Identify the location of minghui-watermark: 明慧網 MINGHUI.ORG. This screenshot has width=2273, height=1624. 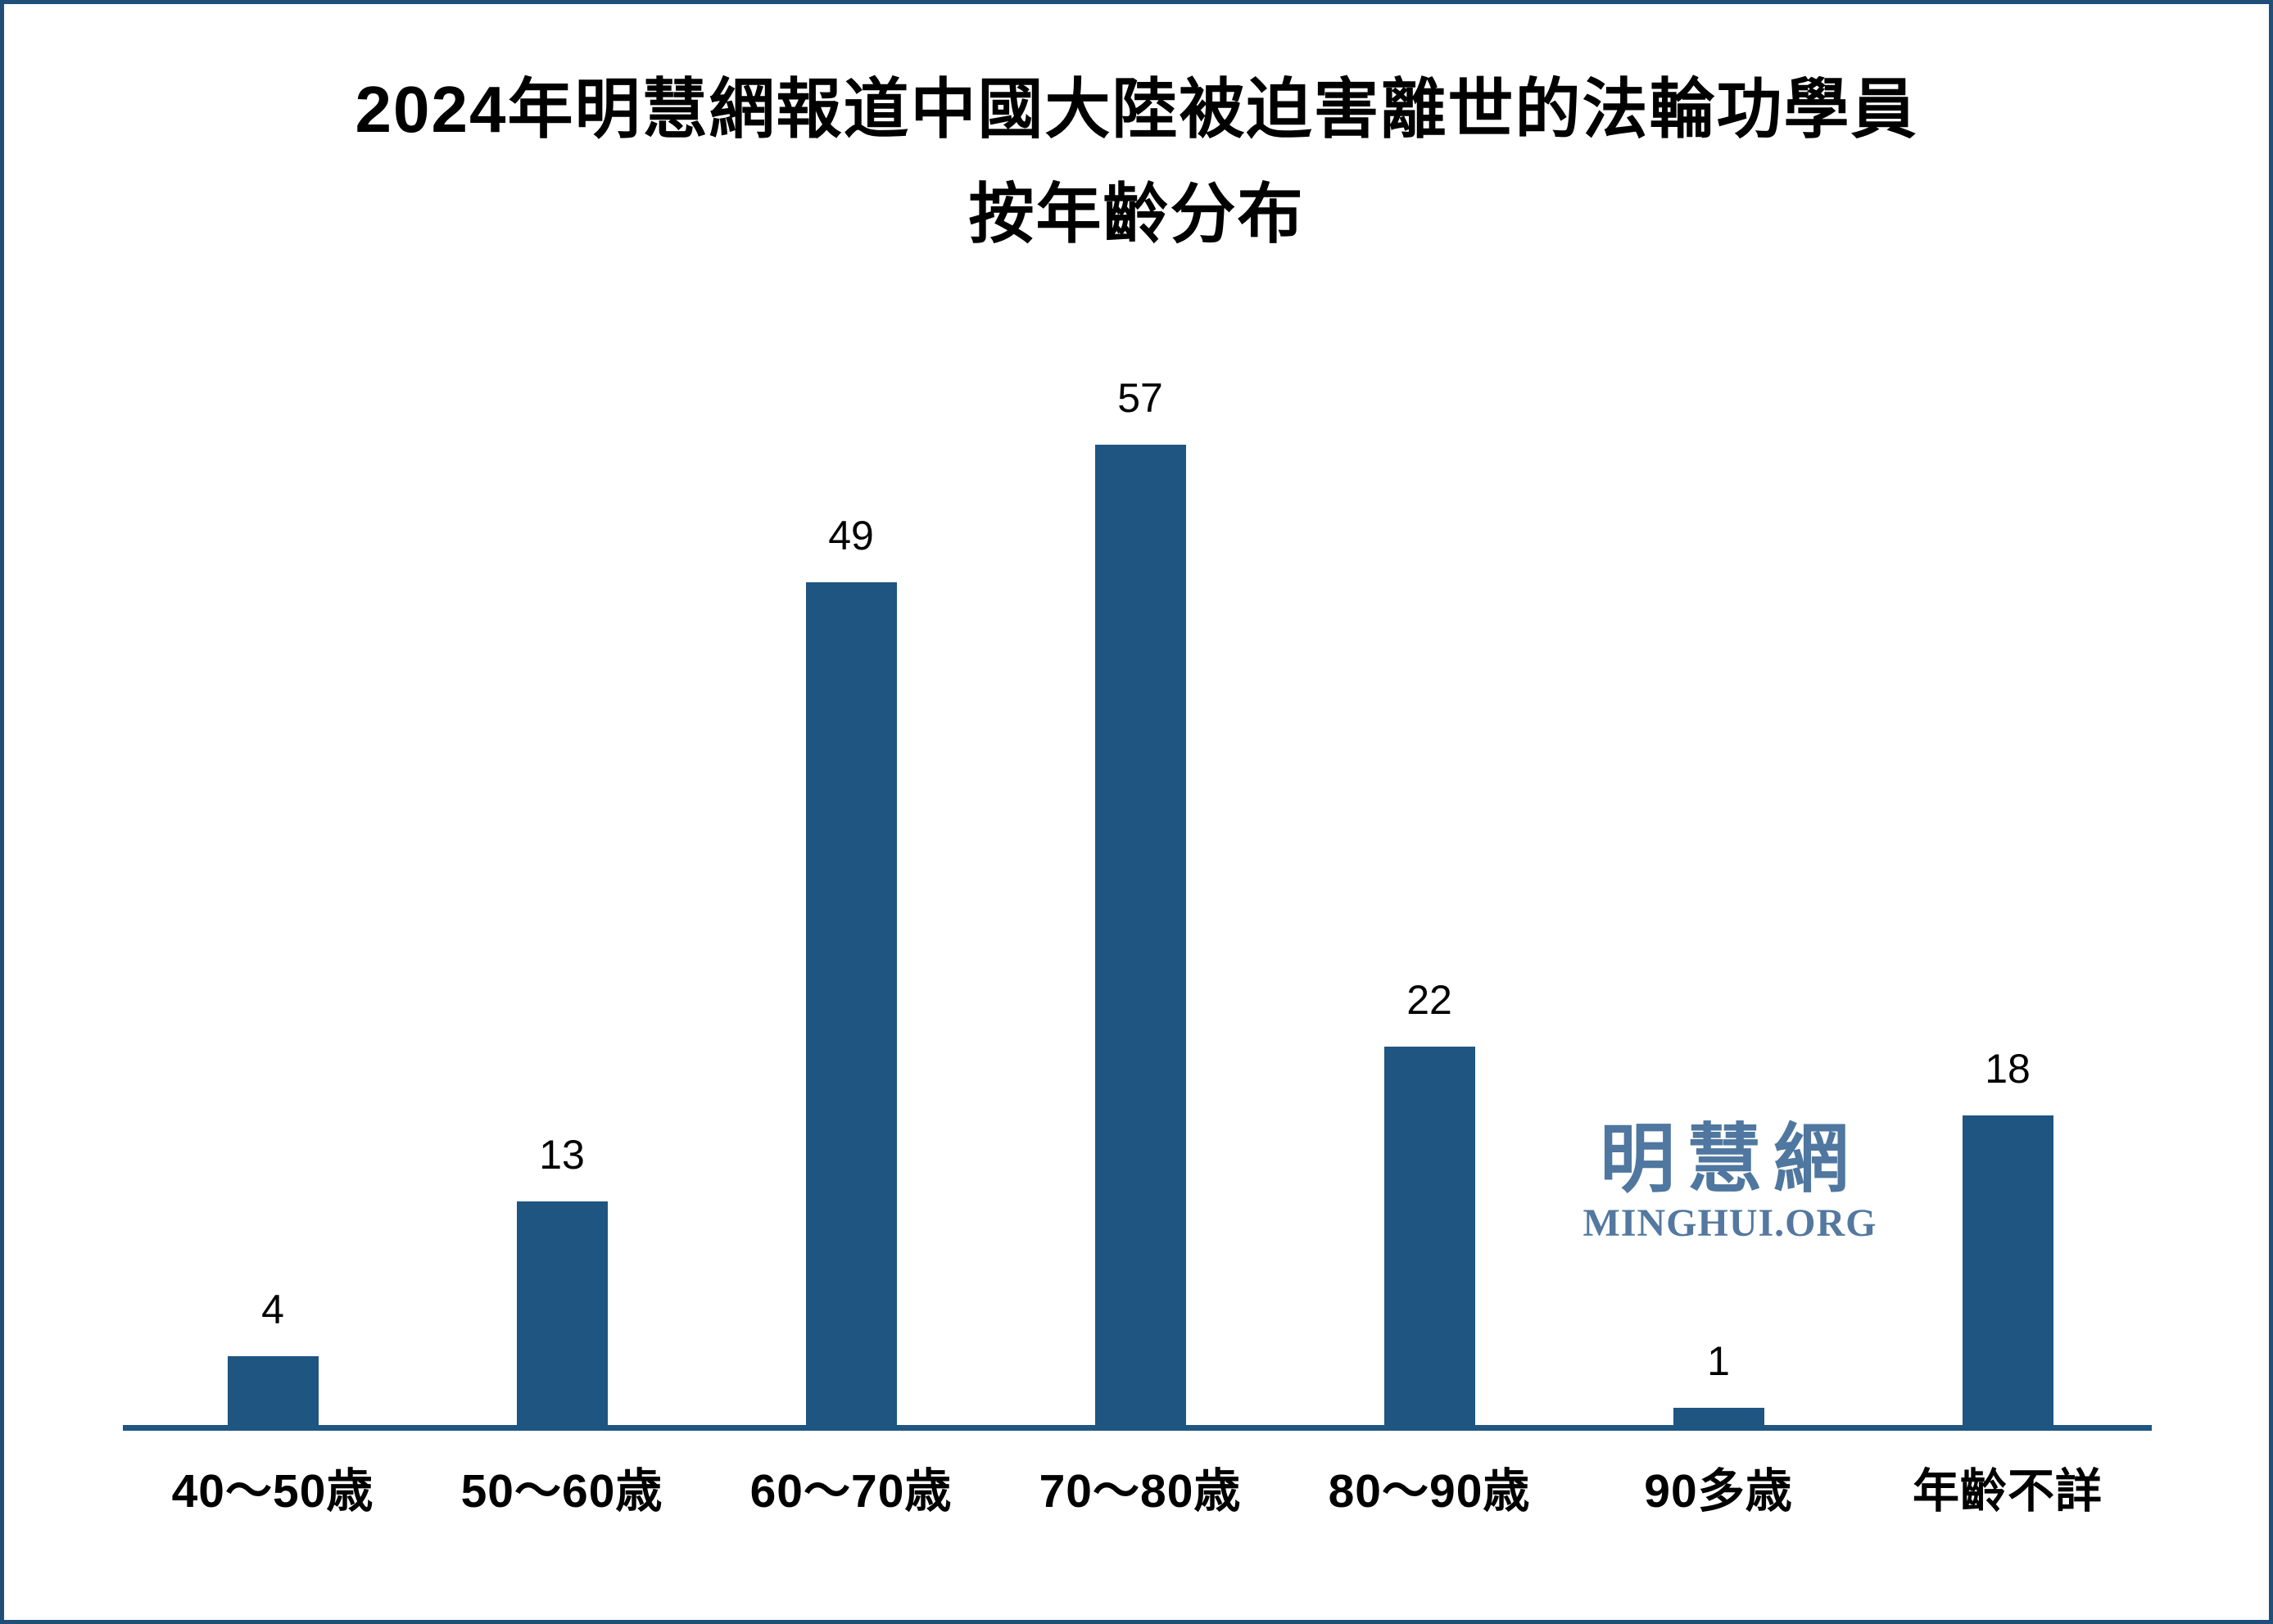
(1730, 1183).